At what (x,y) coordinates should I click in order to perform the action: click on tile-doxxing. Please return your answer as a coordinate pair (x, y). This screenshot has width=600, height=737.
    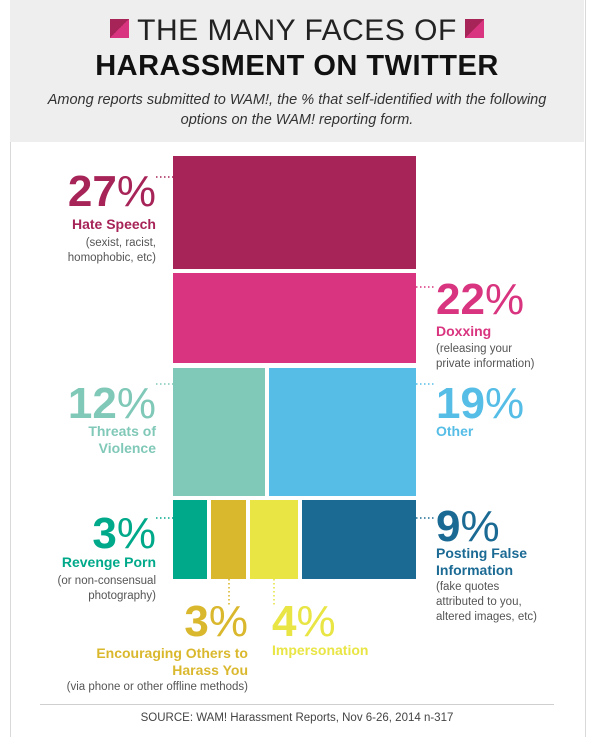
    Looking at the image, I should click on (294, 318).